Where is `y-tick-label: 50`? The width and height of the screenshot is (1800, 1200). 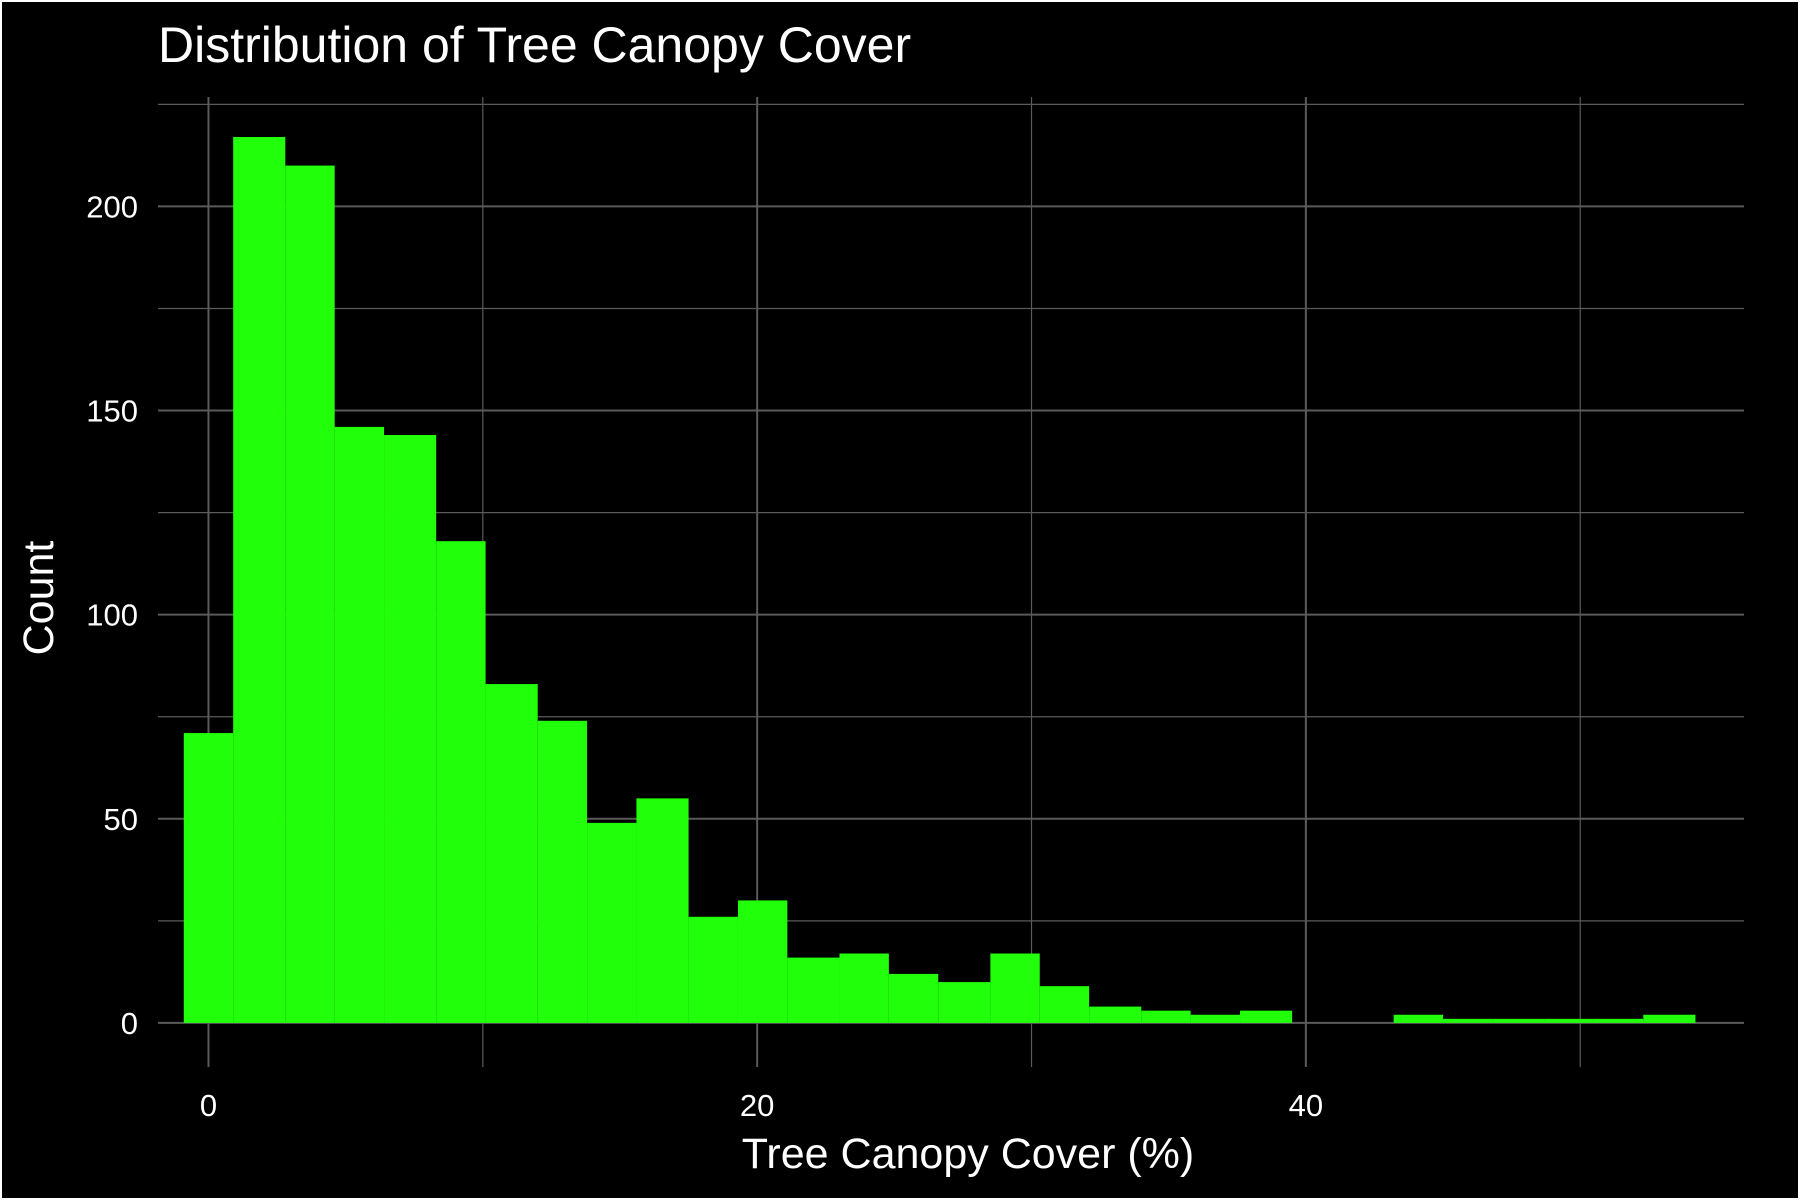 y-tick-label: 50 is located at coordinates (121, 819).